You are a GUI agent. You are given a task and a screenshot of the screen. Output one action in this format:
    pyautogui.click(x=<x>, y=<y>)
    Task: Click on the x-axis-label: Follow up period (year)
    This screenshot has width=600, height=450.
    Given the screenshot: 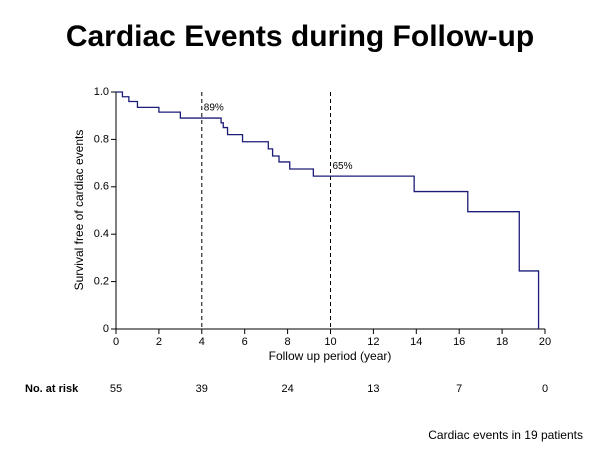 What is the action you would take?
    pyautogui.click(x=330, y=356)
    